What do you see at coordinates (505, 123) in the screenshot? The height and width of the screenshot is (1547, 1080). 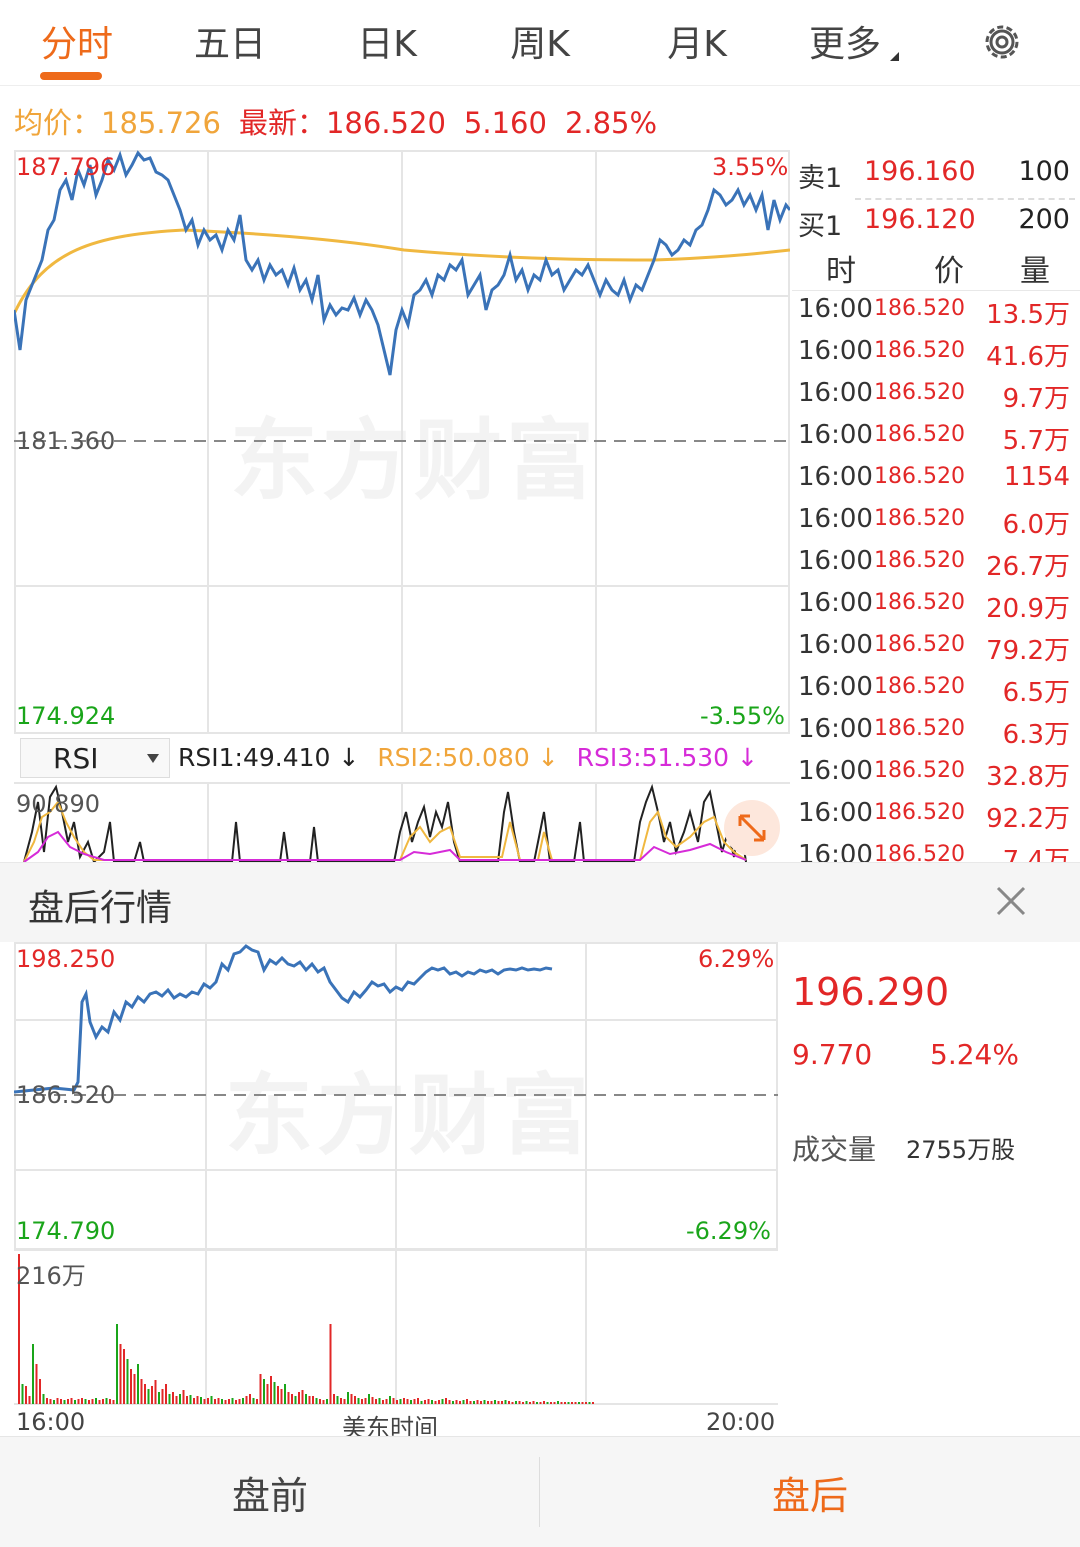 I see `price-change: 5.160` at bounding box center [505, 123].